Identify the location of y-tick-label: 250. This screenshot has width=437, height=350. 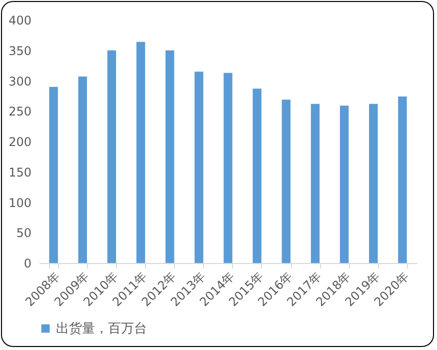
(20, 111).